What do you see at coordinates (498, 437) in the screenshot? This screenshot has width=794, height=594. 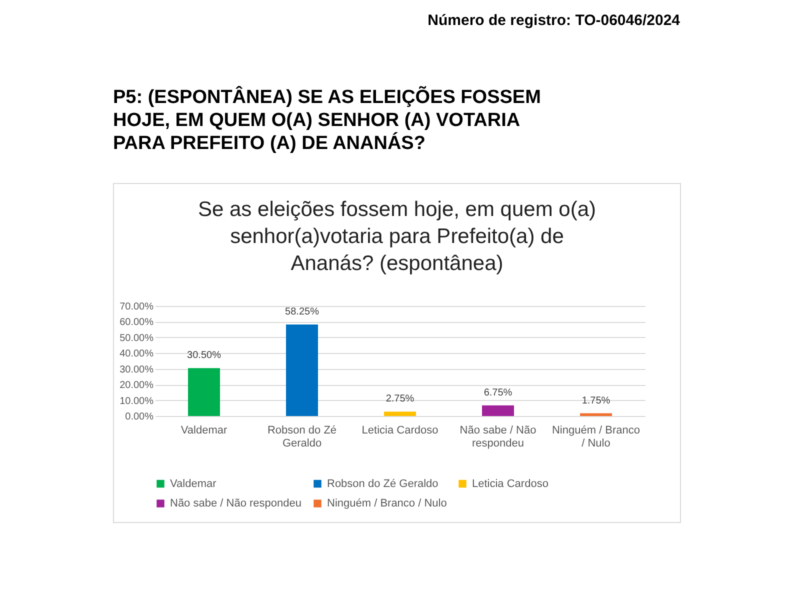 I see `x-tick-label: Não sabe / Não respondeu` at bounding box center [498, 437].